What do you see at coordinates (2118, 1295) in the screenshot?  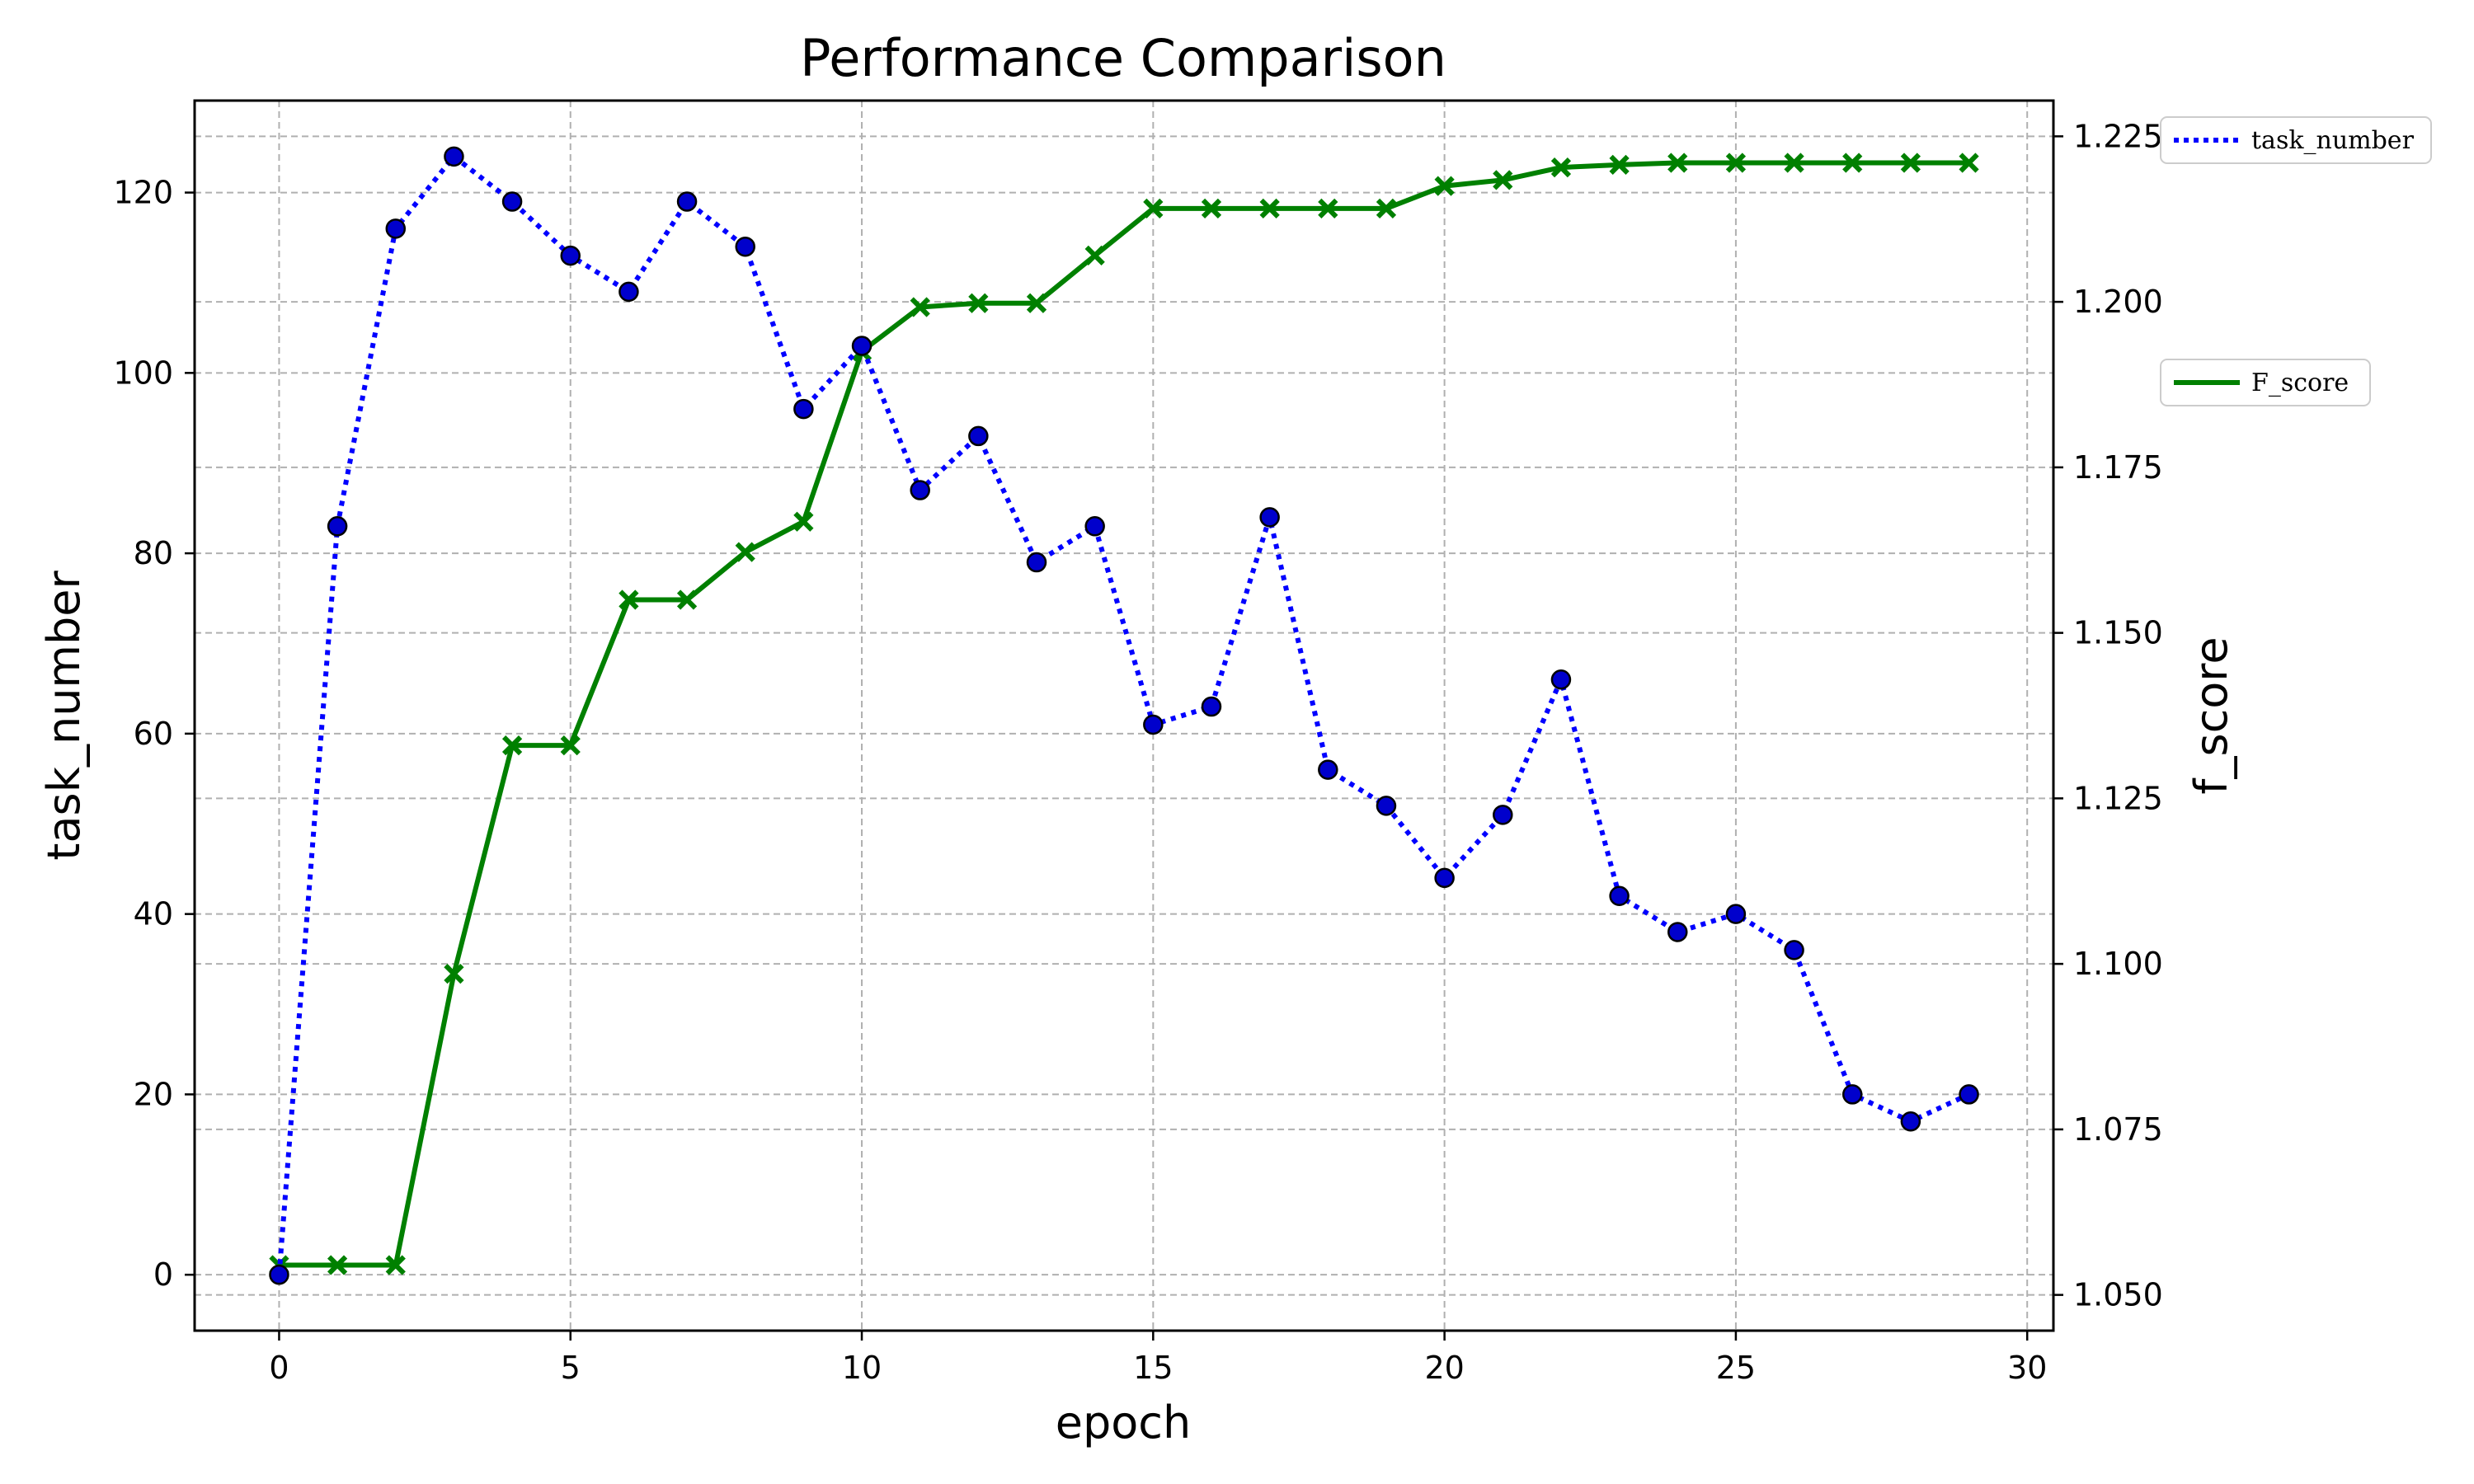 I see `y-right-tick-label: 1.050` at bounding box center [2118, 1295].